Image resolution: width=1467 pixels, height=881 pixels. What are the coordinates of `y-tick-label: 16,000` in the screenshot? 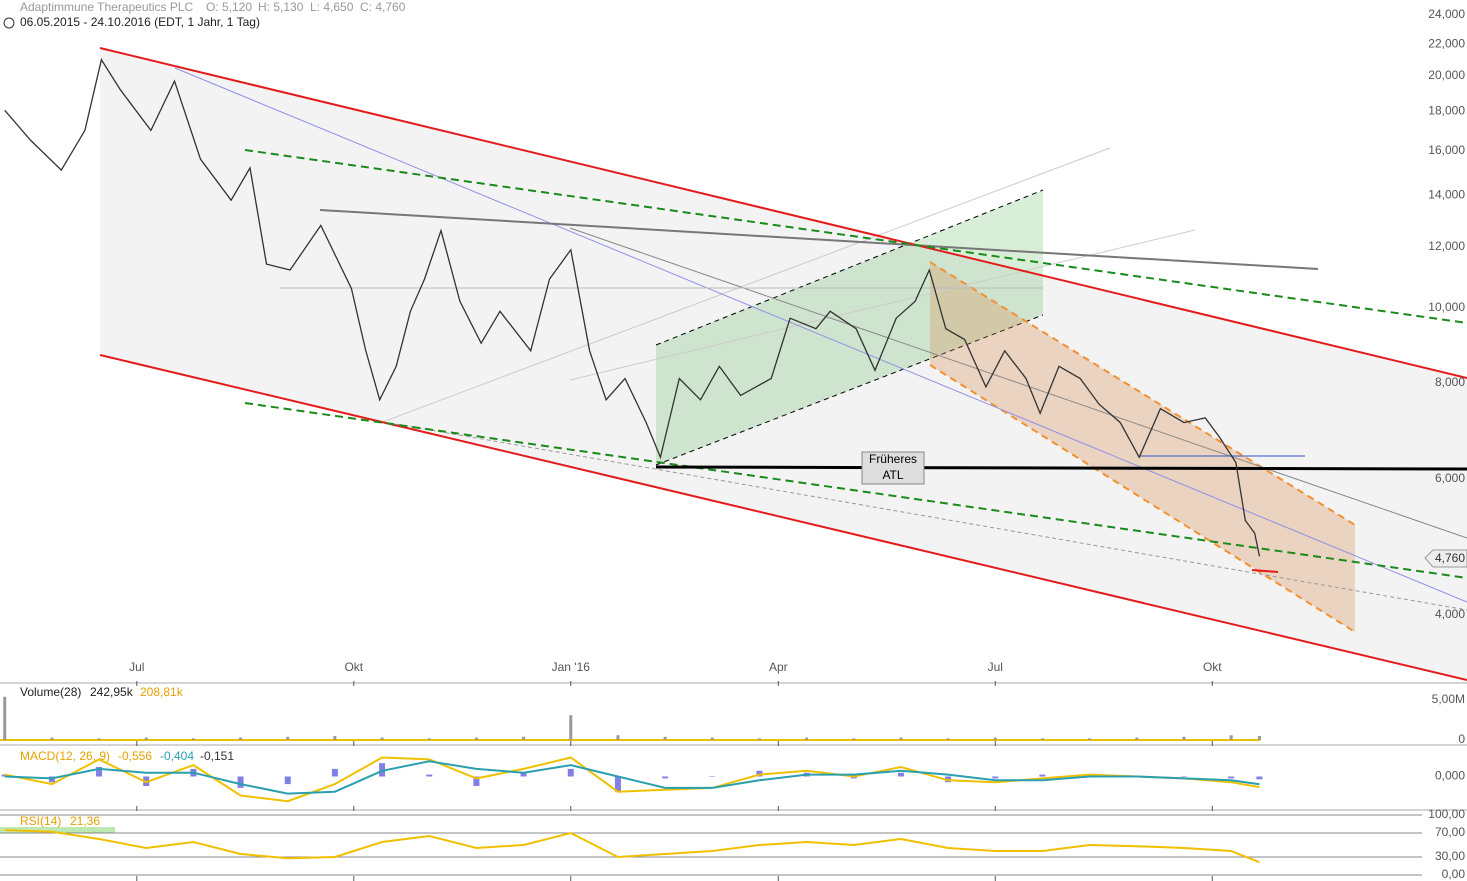 It's located at (1446, 150).